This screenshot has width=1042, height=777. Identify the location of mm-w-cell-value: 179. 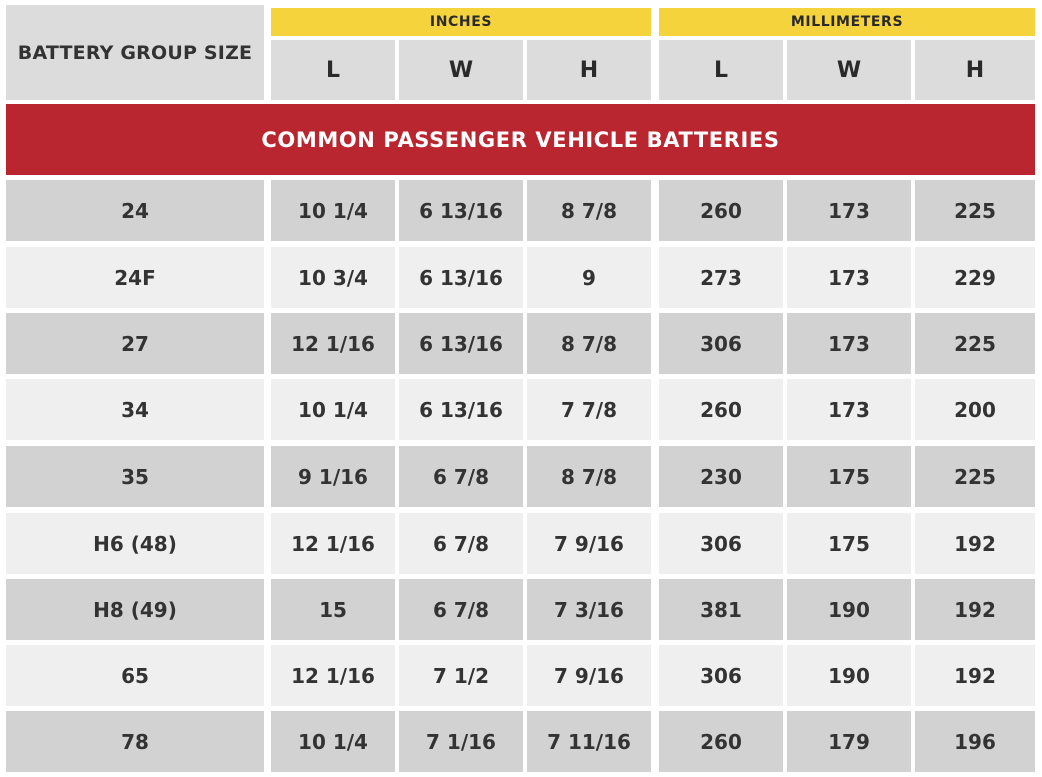
(849, 741).